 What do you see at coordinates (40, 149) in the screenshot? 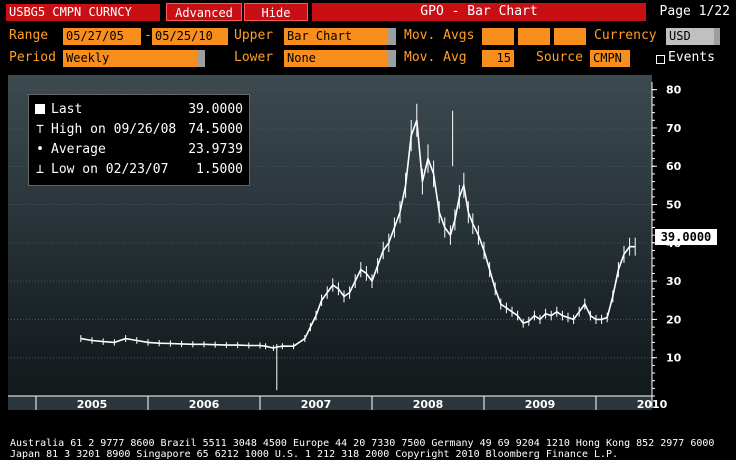
I see `average-marker-icon: •` at bounding box center [40, 149].